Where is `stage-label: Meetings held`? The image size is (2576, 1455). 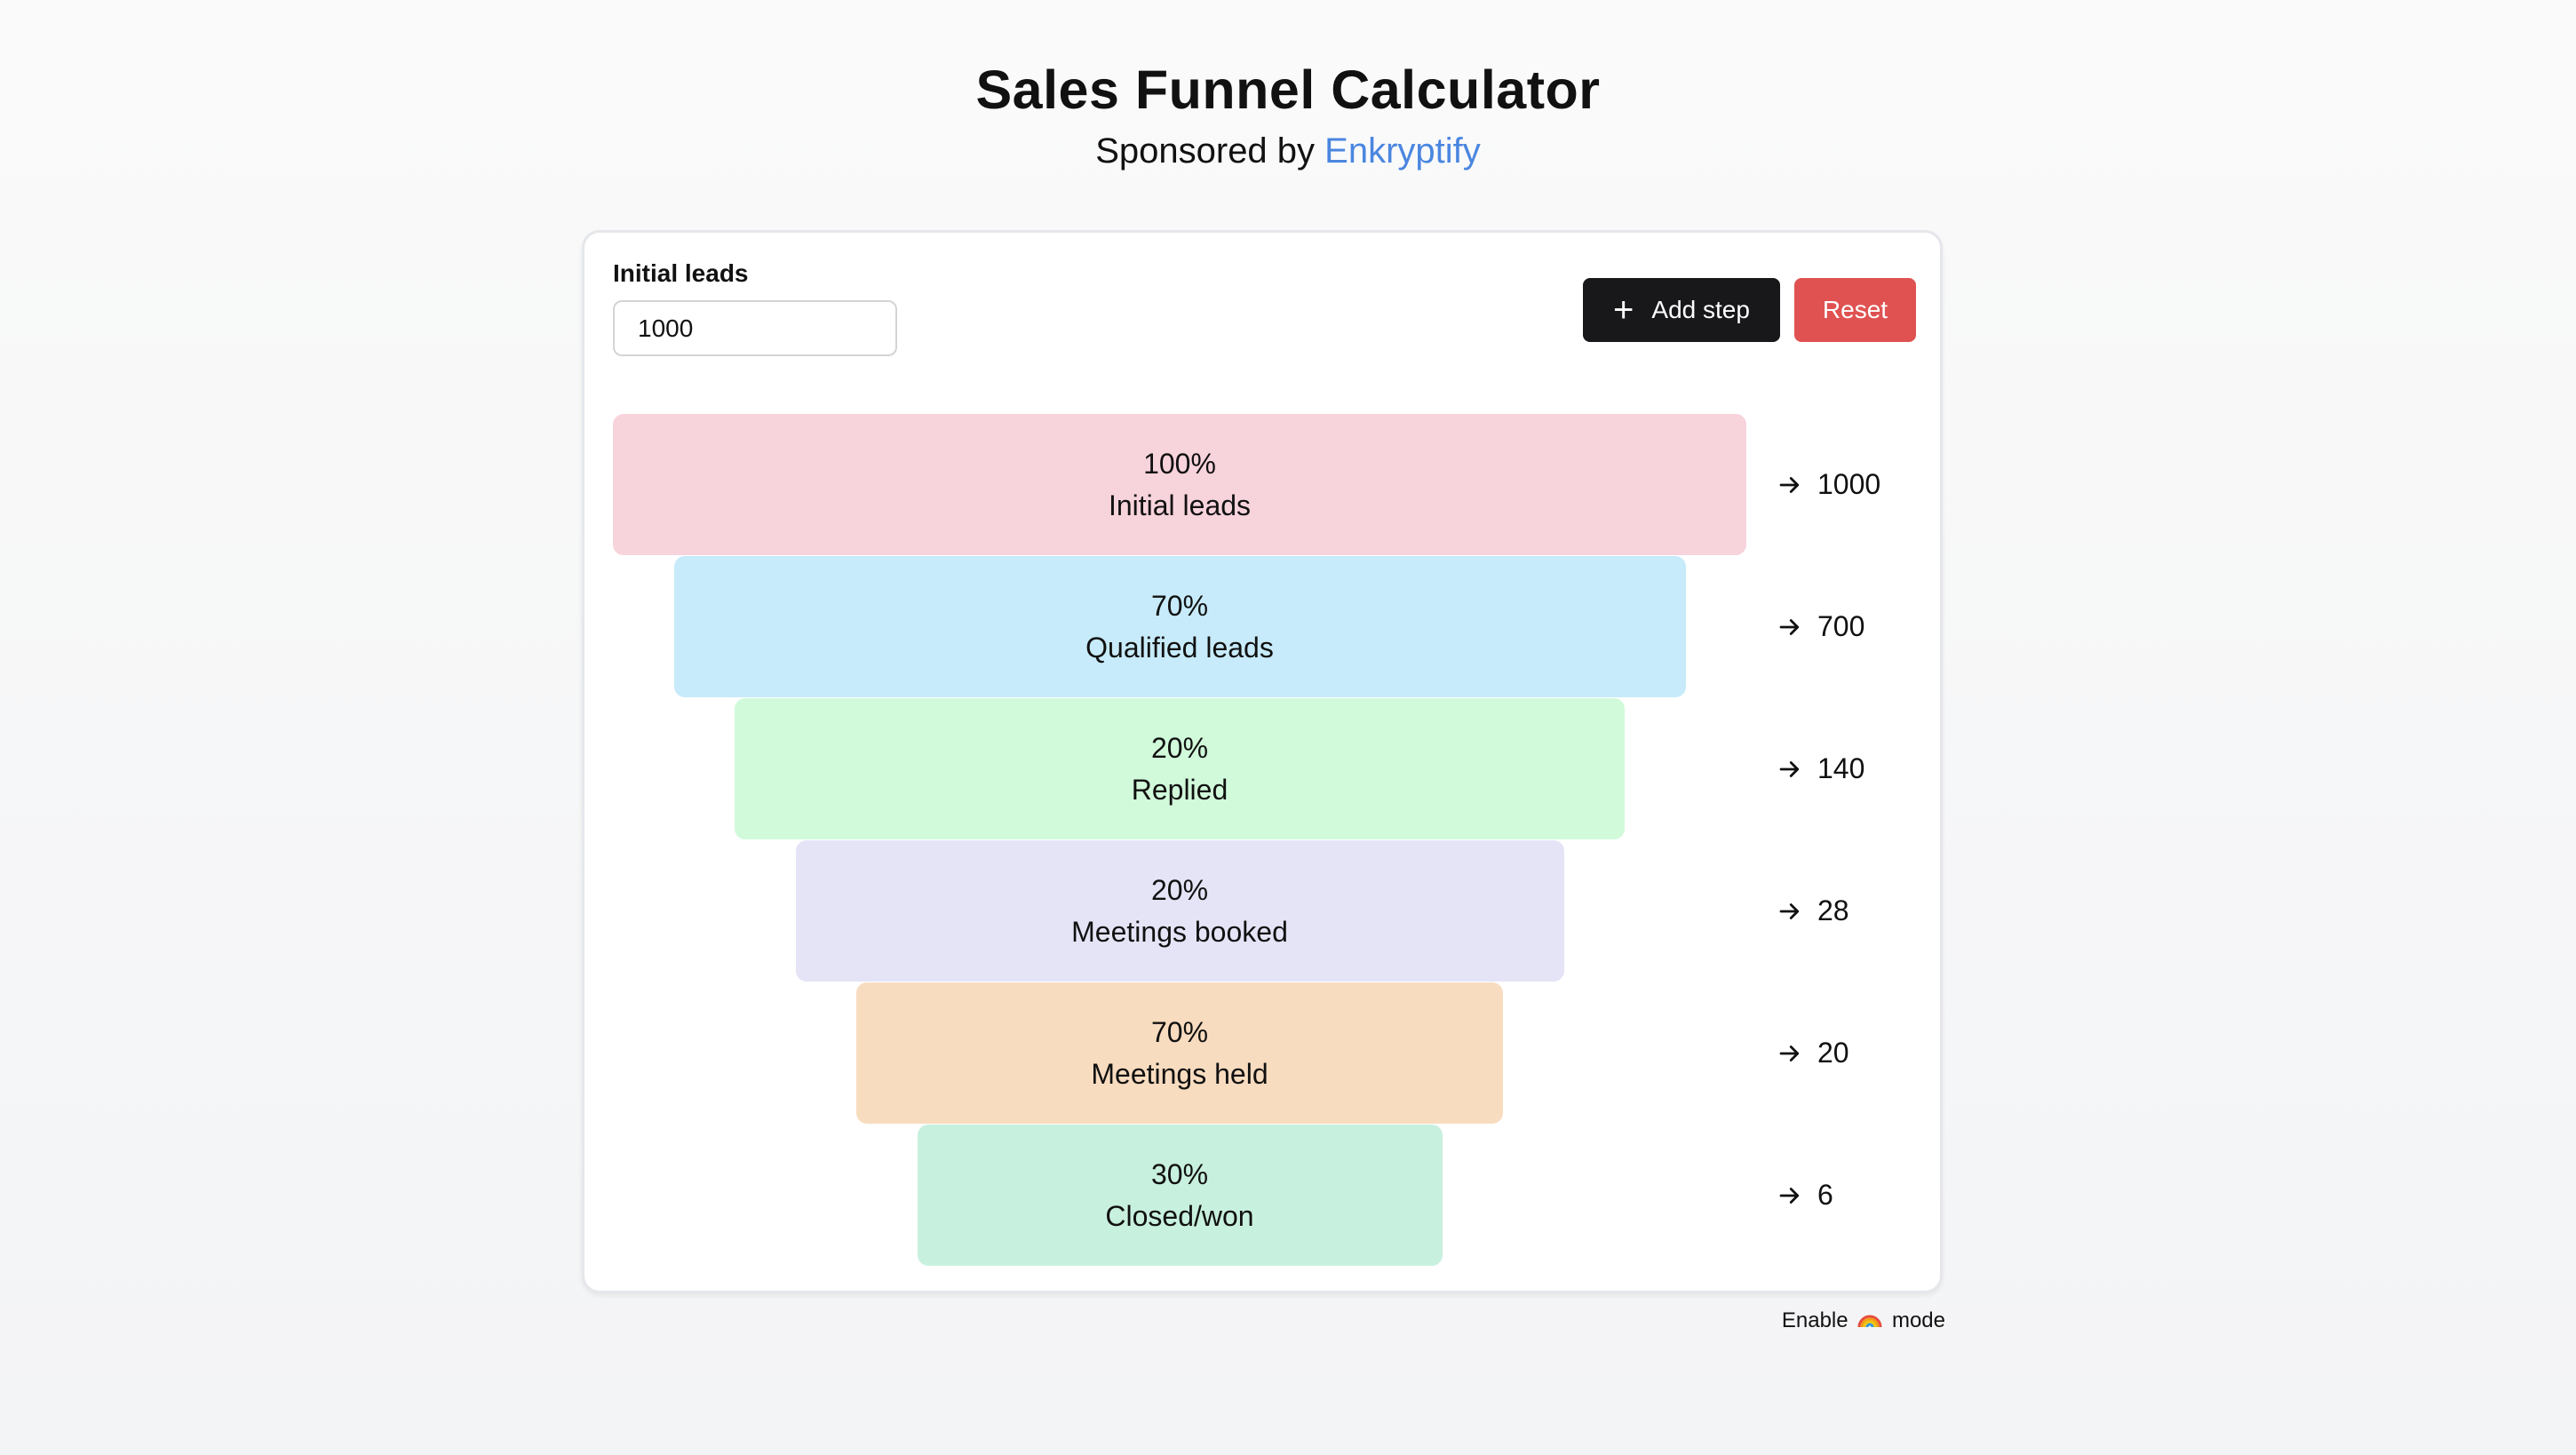
stage-label: Meetings held is located at coordinates (1179, 1073).